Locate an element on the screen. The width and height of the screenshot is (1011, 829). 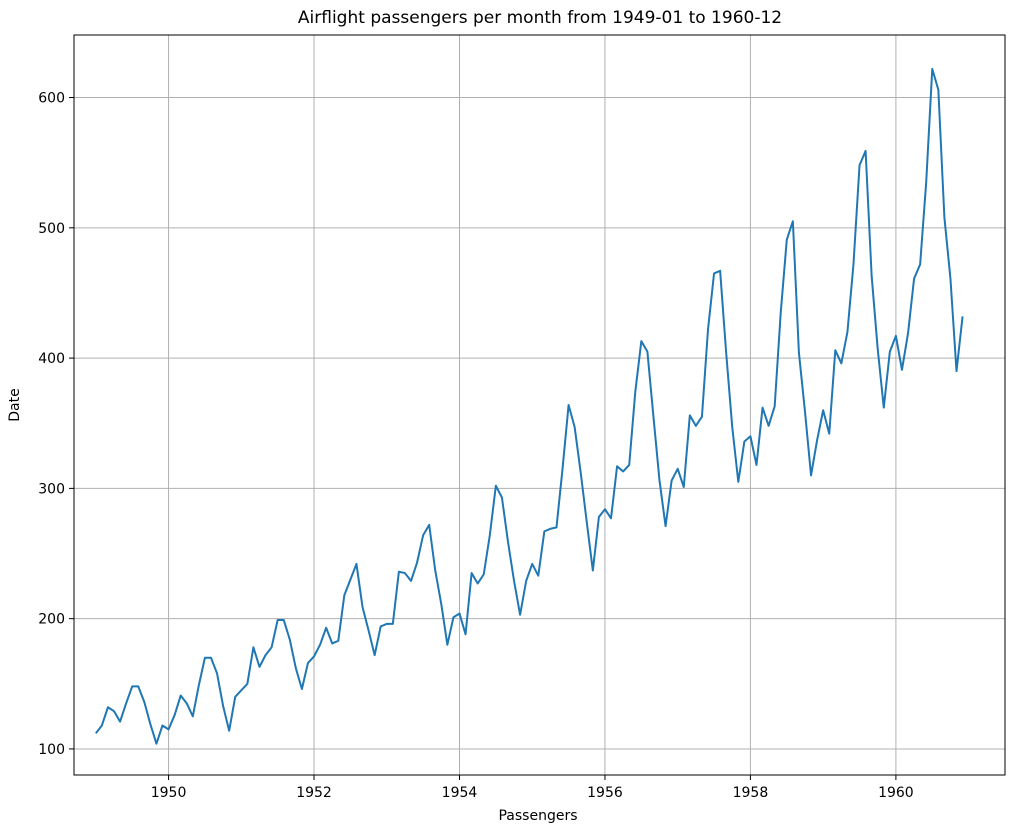
x-tick-label: 1958 is located at coordinates (751, 793).